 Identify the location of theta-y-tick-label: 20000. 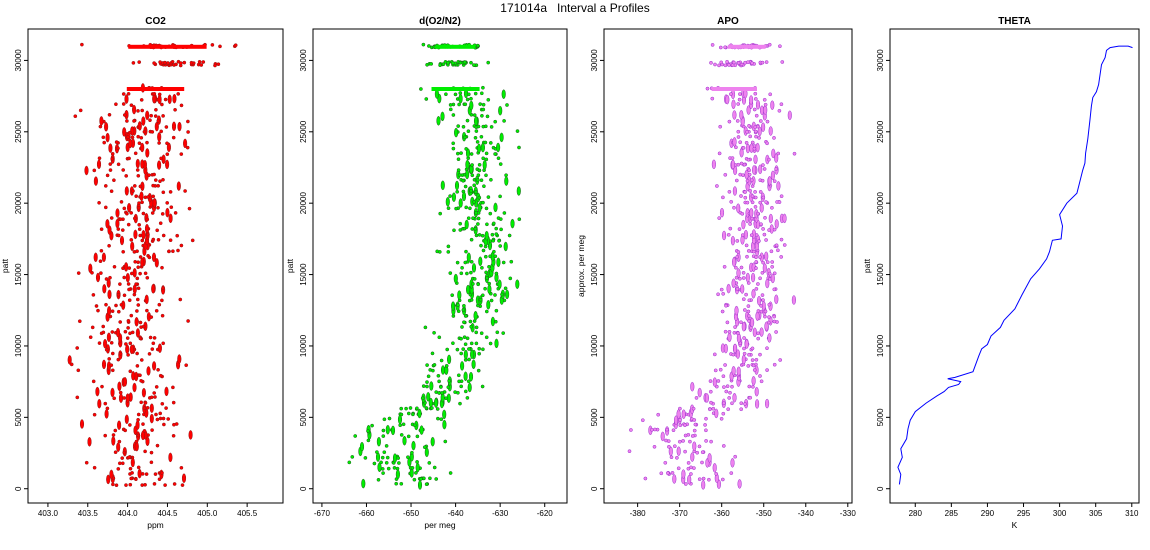
(880, 203).